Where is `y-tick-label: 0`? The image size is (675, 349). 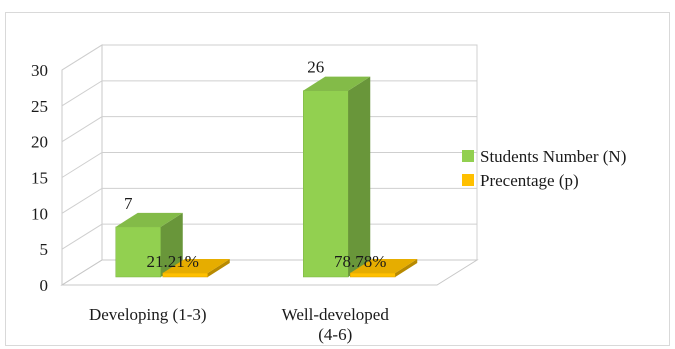 y-tick-label: 0 is located at coordinates (44, 285).